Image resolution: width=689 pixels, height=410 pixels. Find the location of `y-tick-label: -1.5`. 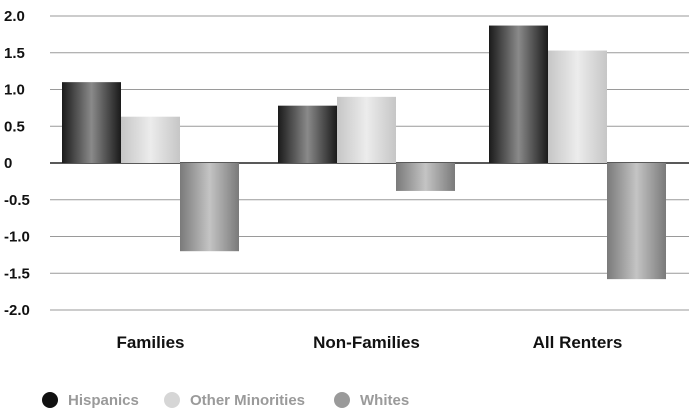

y-tick-label: -1.5 is located at coordinates (17, 273).